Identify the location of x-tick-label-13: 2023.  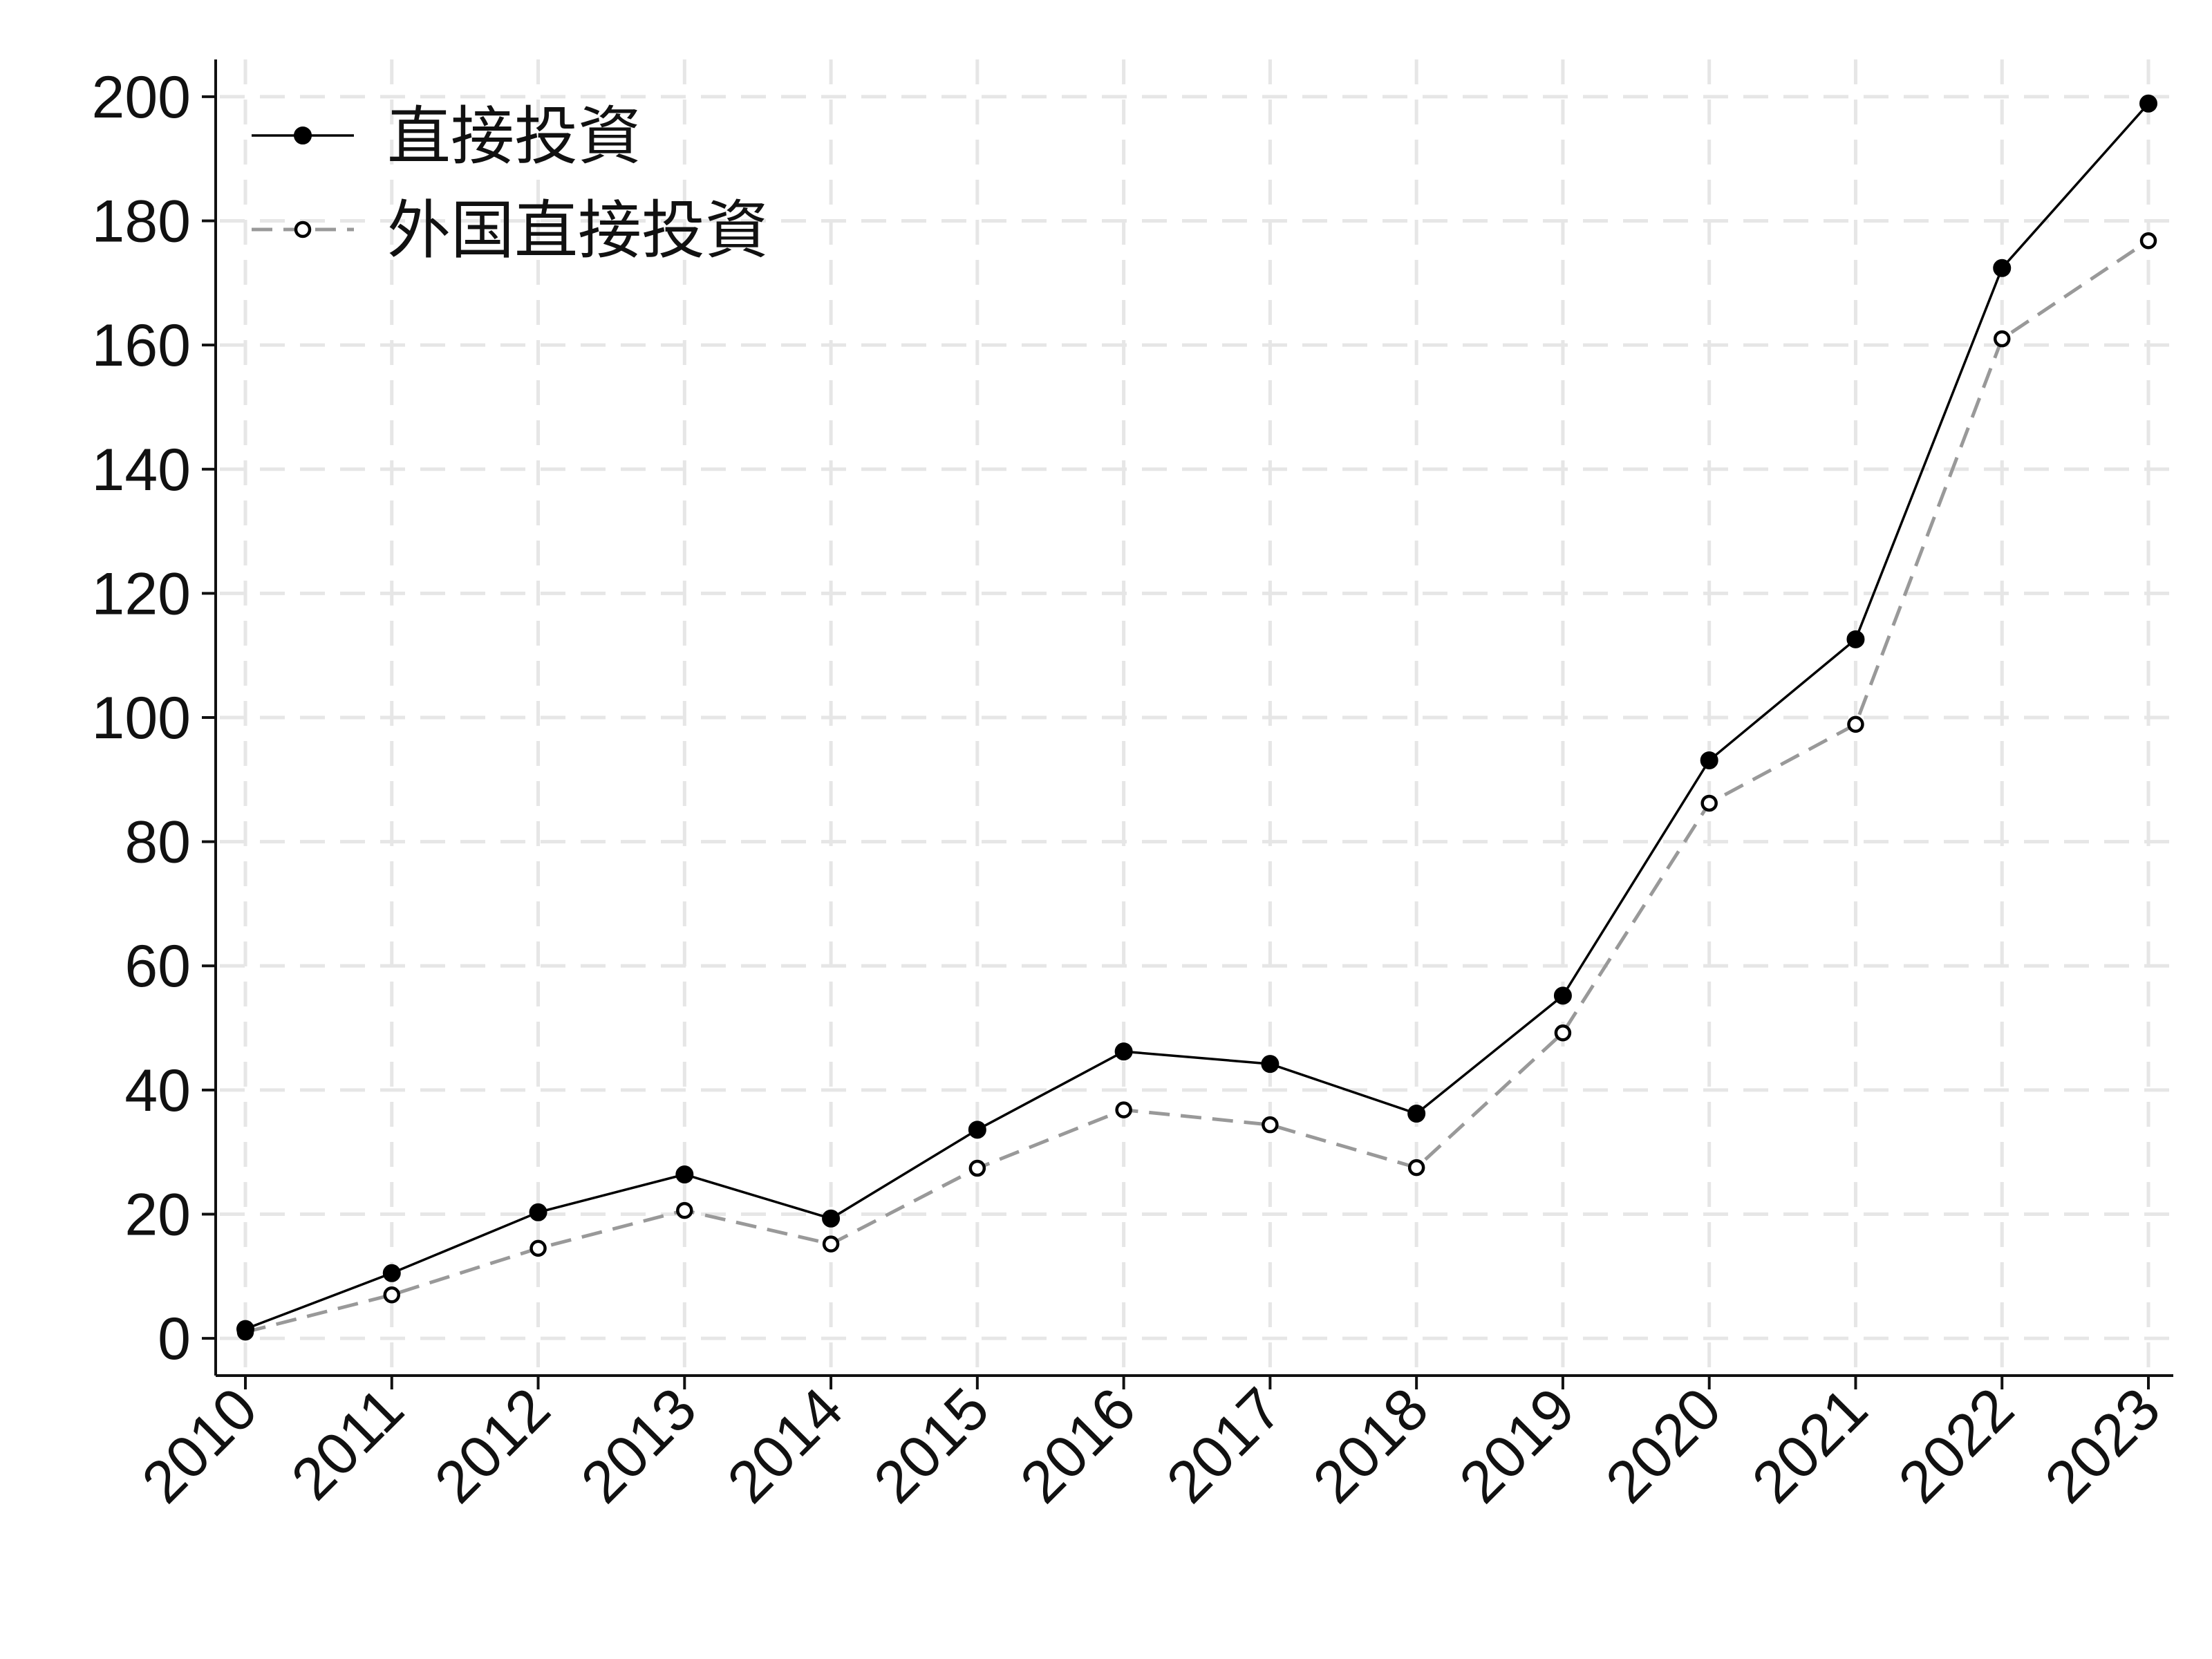
(2102, 1446).